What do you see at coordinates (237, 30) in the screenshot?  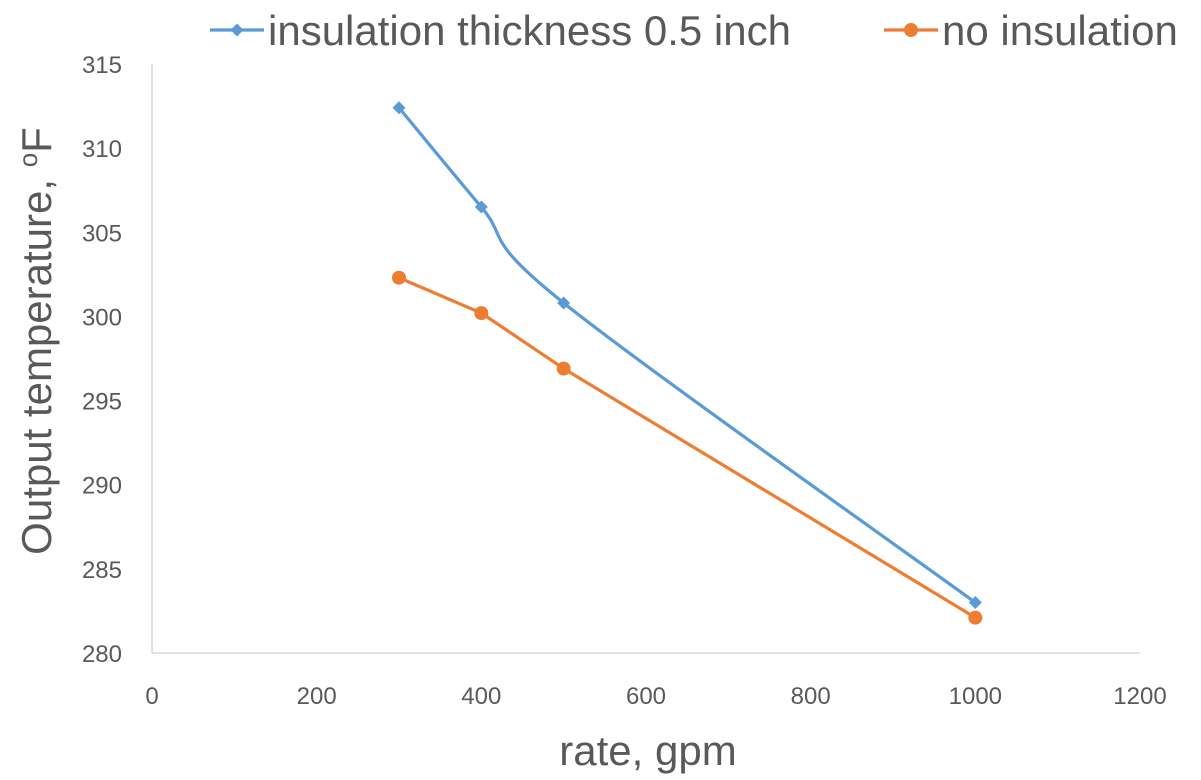 I see `legend-marker-insulated` at bounding box center [237, 30].